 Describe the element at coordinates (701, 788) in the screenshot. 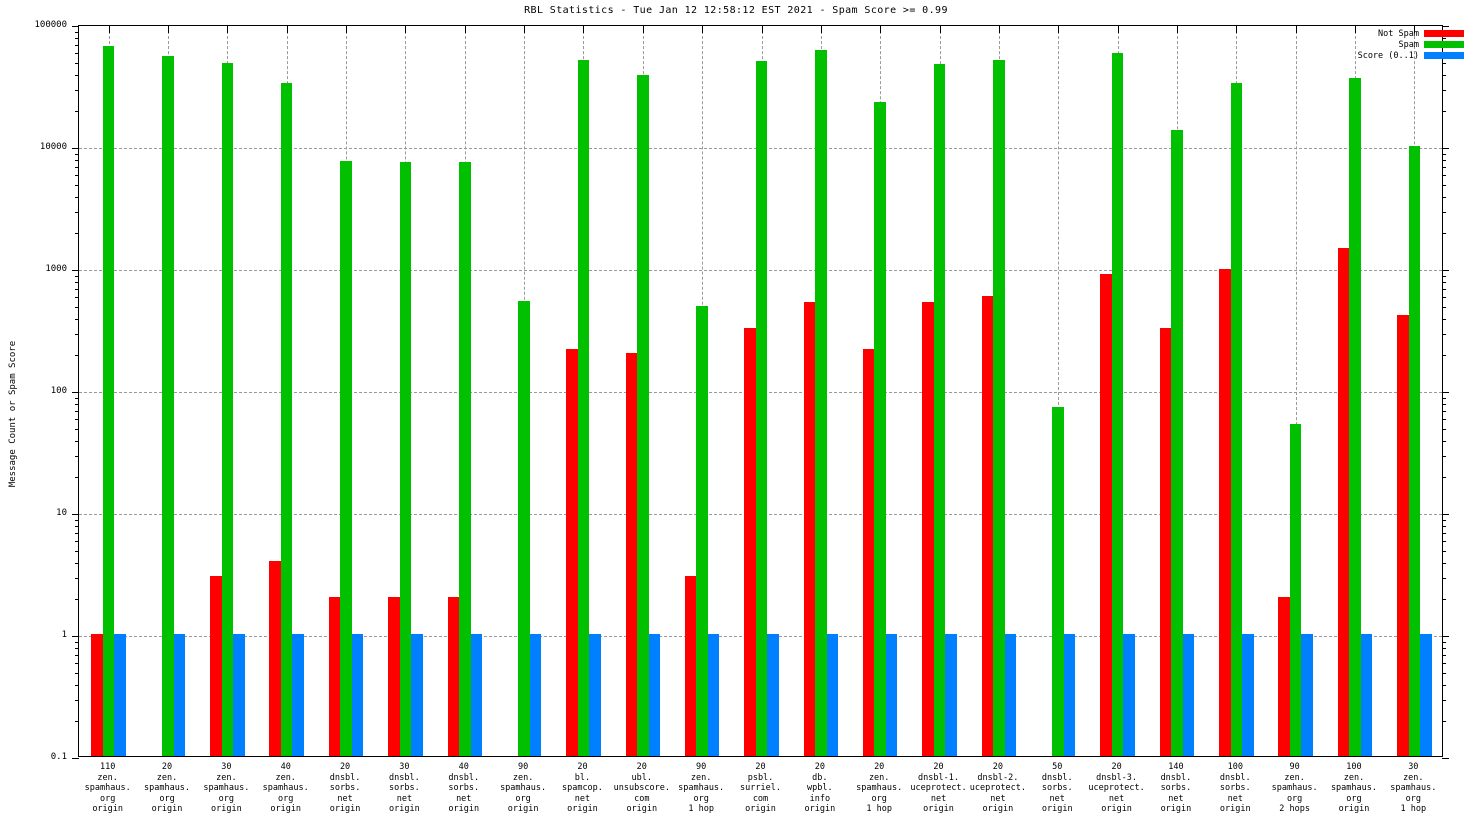

I see `x-axis-category-label: 90 zen. spamhaus. org 1 hop` at that location.